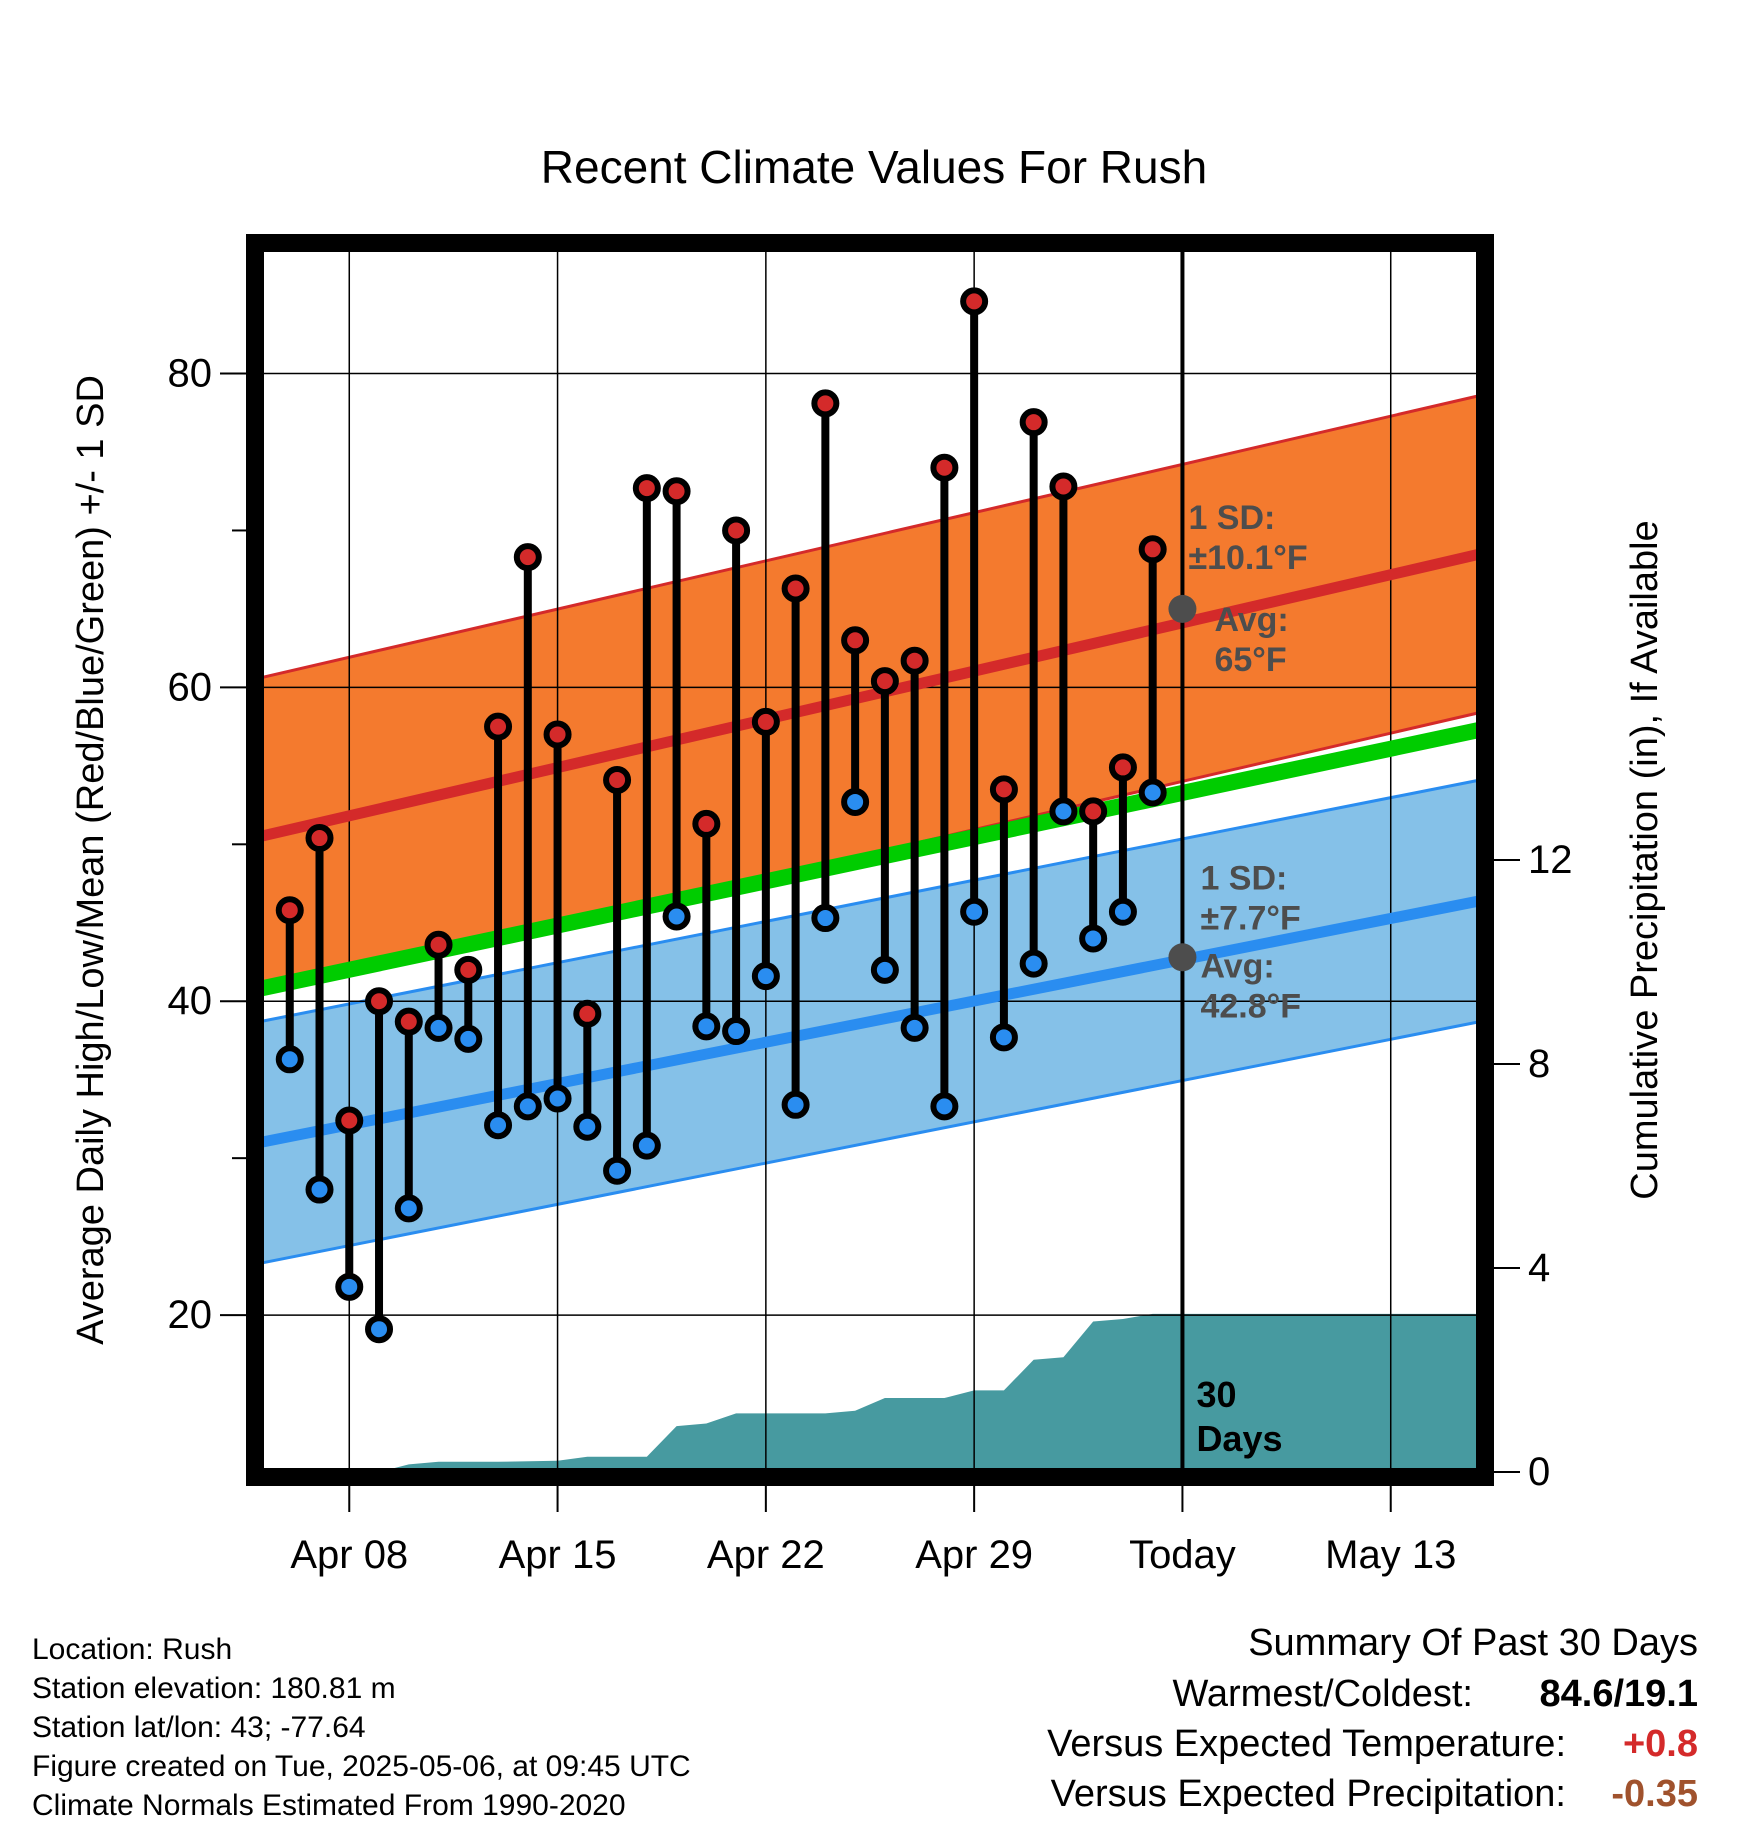 The width and height of the screenshot is (1748, 1828). Describe the element at coordinates (1306, 1744) in the screenshot. I see `summary-temp-label: Versus Expected Temperature:` at that location.